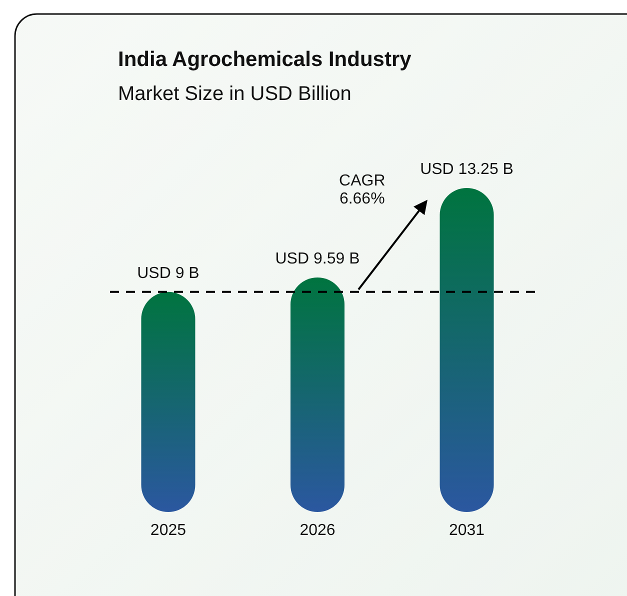  What do you see at coordinates (362, 190) in the screenshot?
I see `annotation: CAGR 6.66%` at bounding box center [362, 190].